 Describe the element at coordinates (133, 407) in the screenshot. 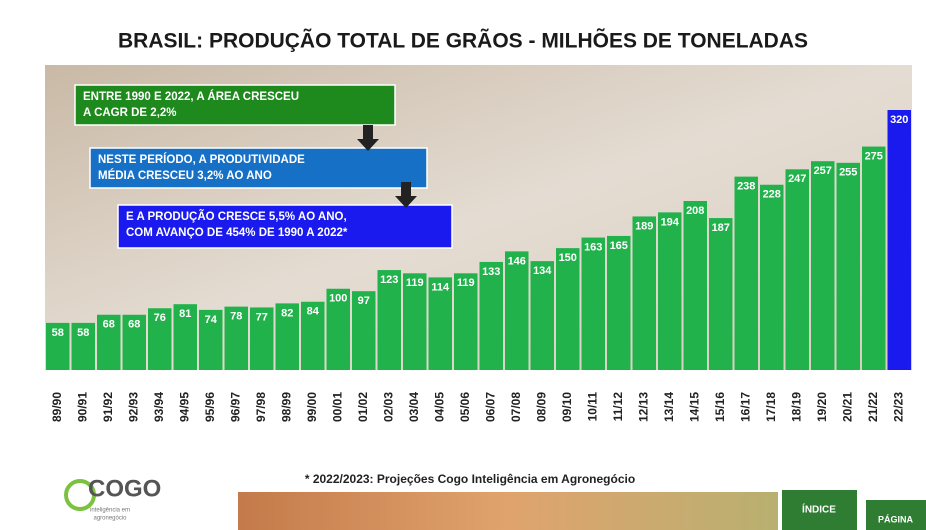

I see `x-tick-label: 92/93` at that location.